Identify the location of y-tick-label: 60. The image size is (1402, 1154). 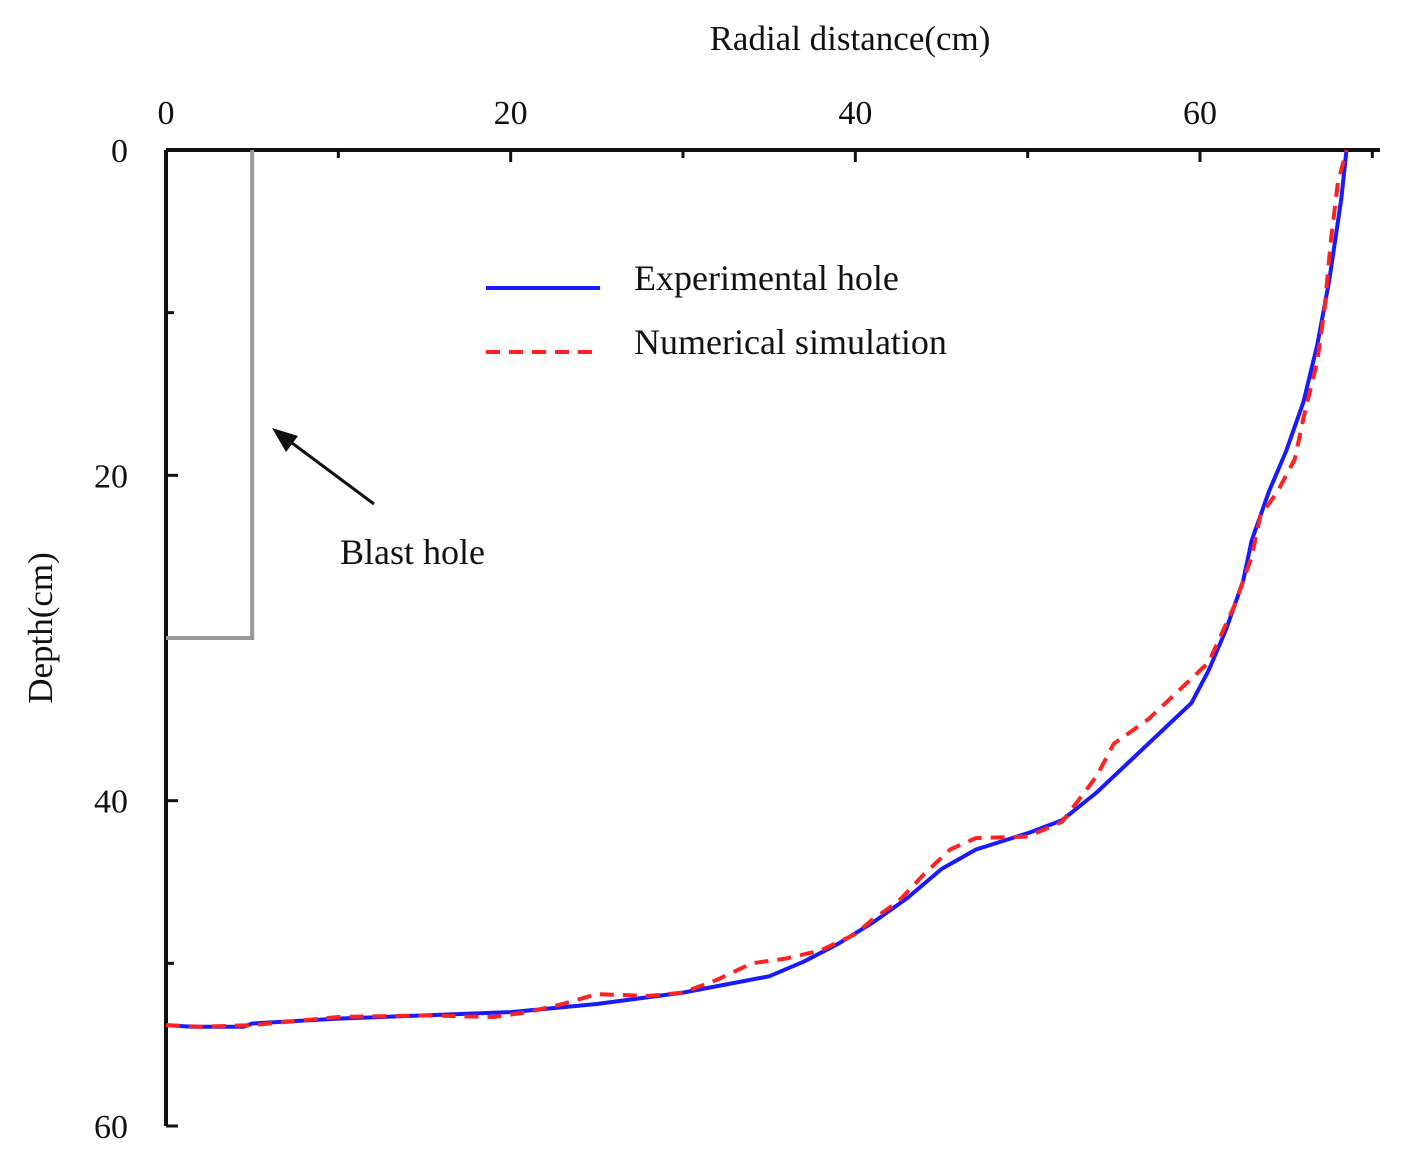
(111, 1127).